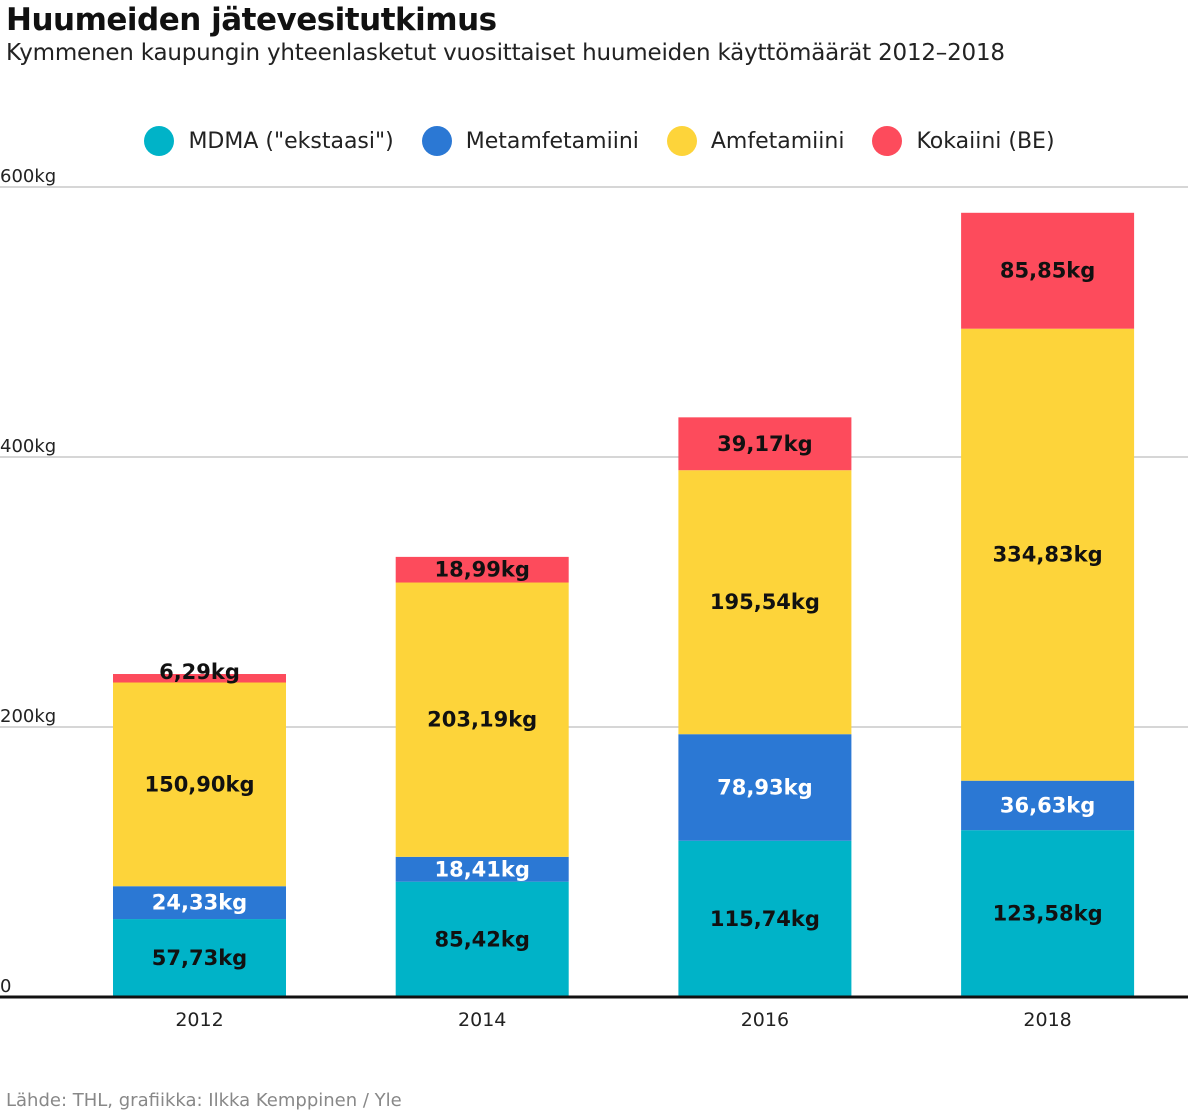  Describe the element at coordinates (482, 1020) in the screenshot. I see `x-tick-label: 2014` at that location.